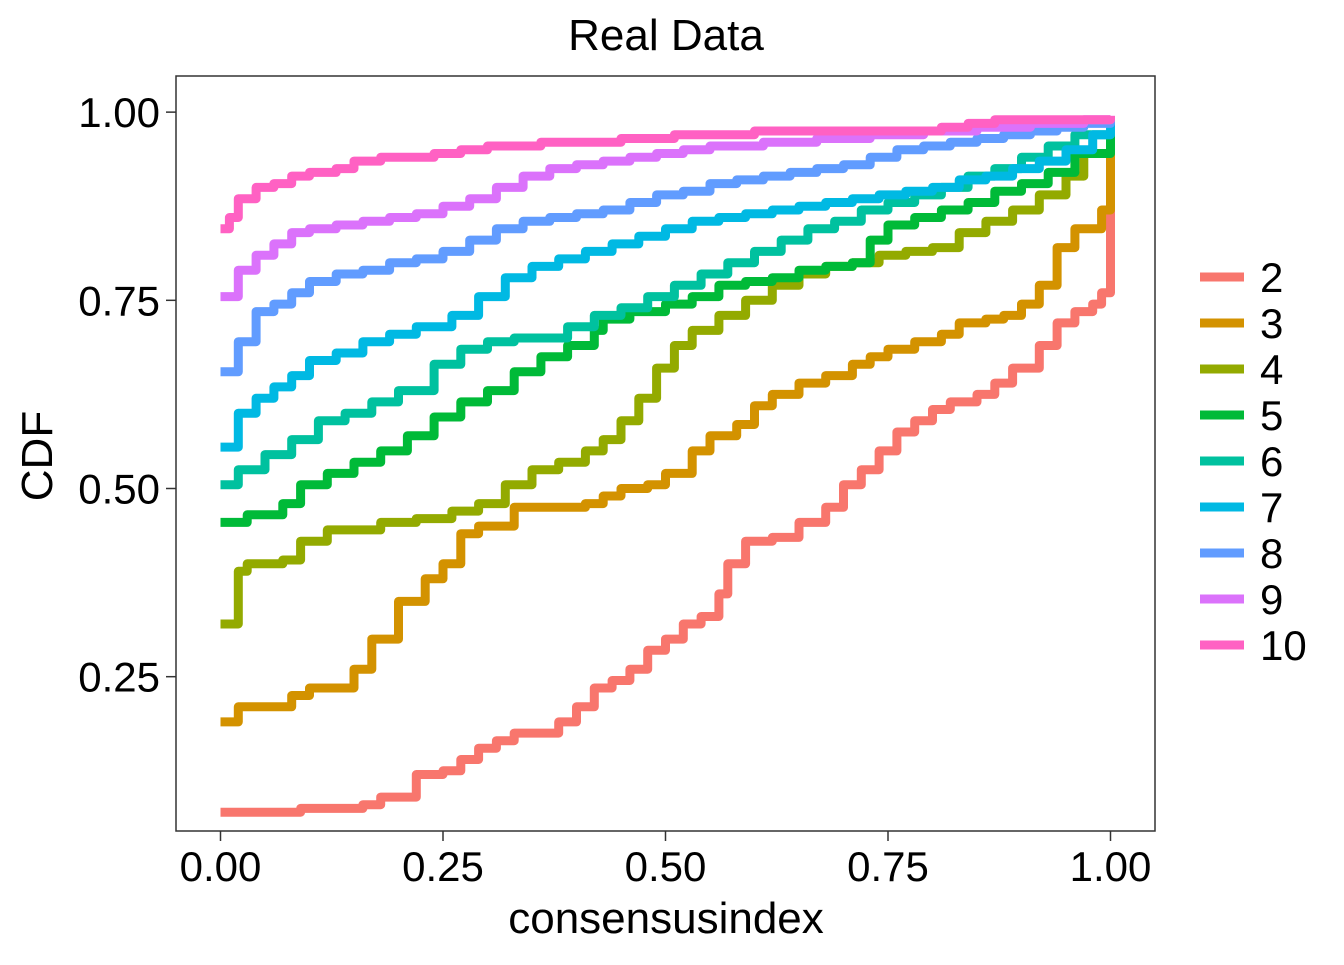 Image resolution: width=1344 pixels, height=965 pixels. Describe the element at coordinates (1111, 866) in the screenshot. I see `x-tick-label: 1.00` at that location.